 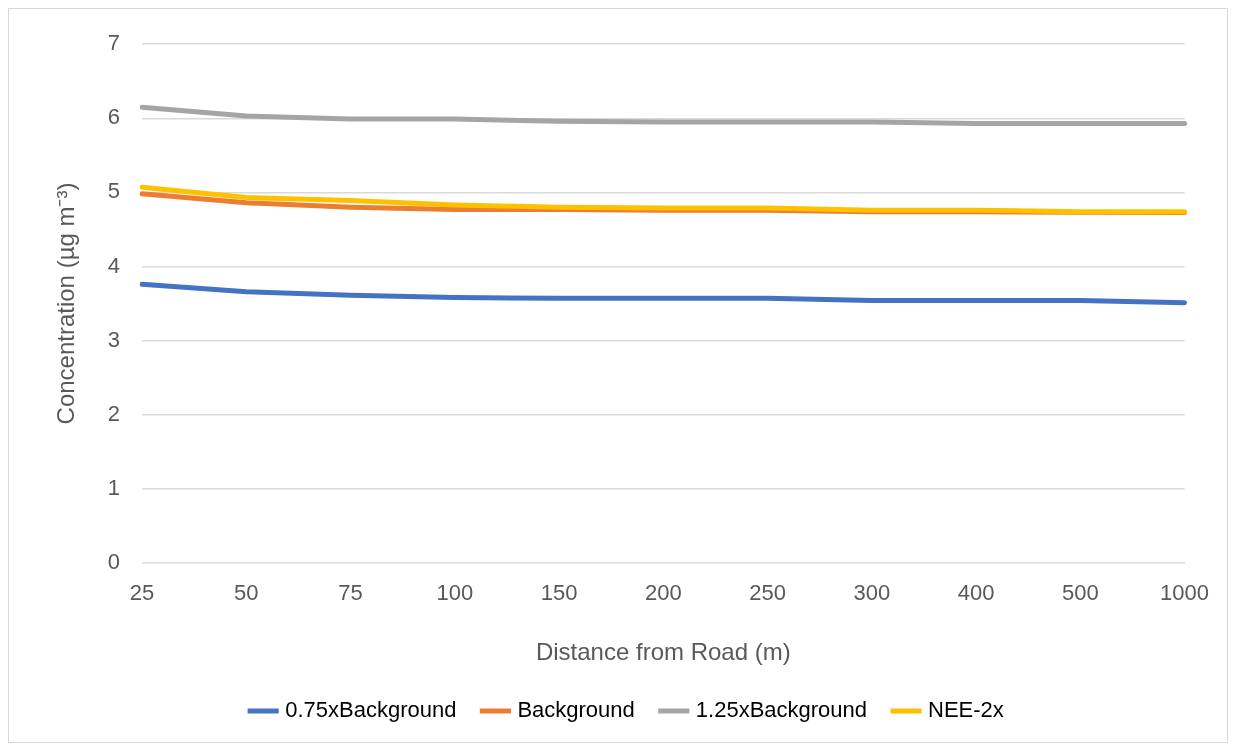 What do you see at coordinates (576, 710) in the screenshot?
I see `legend-label: Background` at bounding box center [576, 710].